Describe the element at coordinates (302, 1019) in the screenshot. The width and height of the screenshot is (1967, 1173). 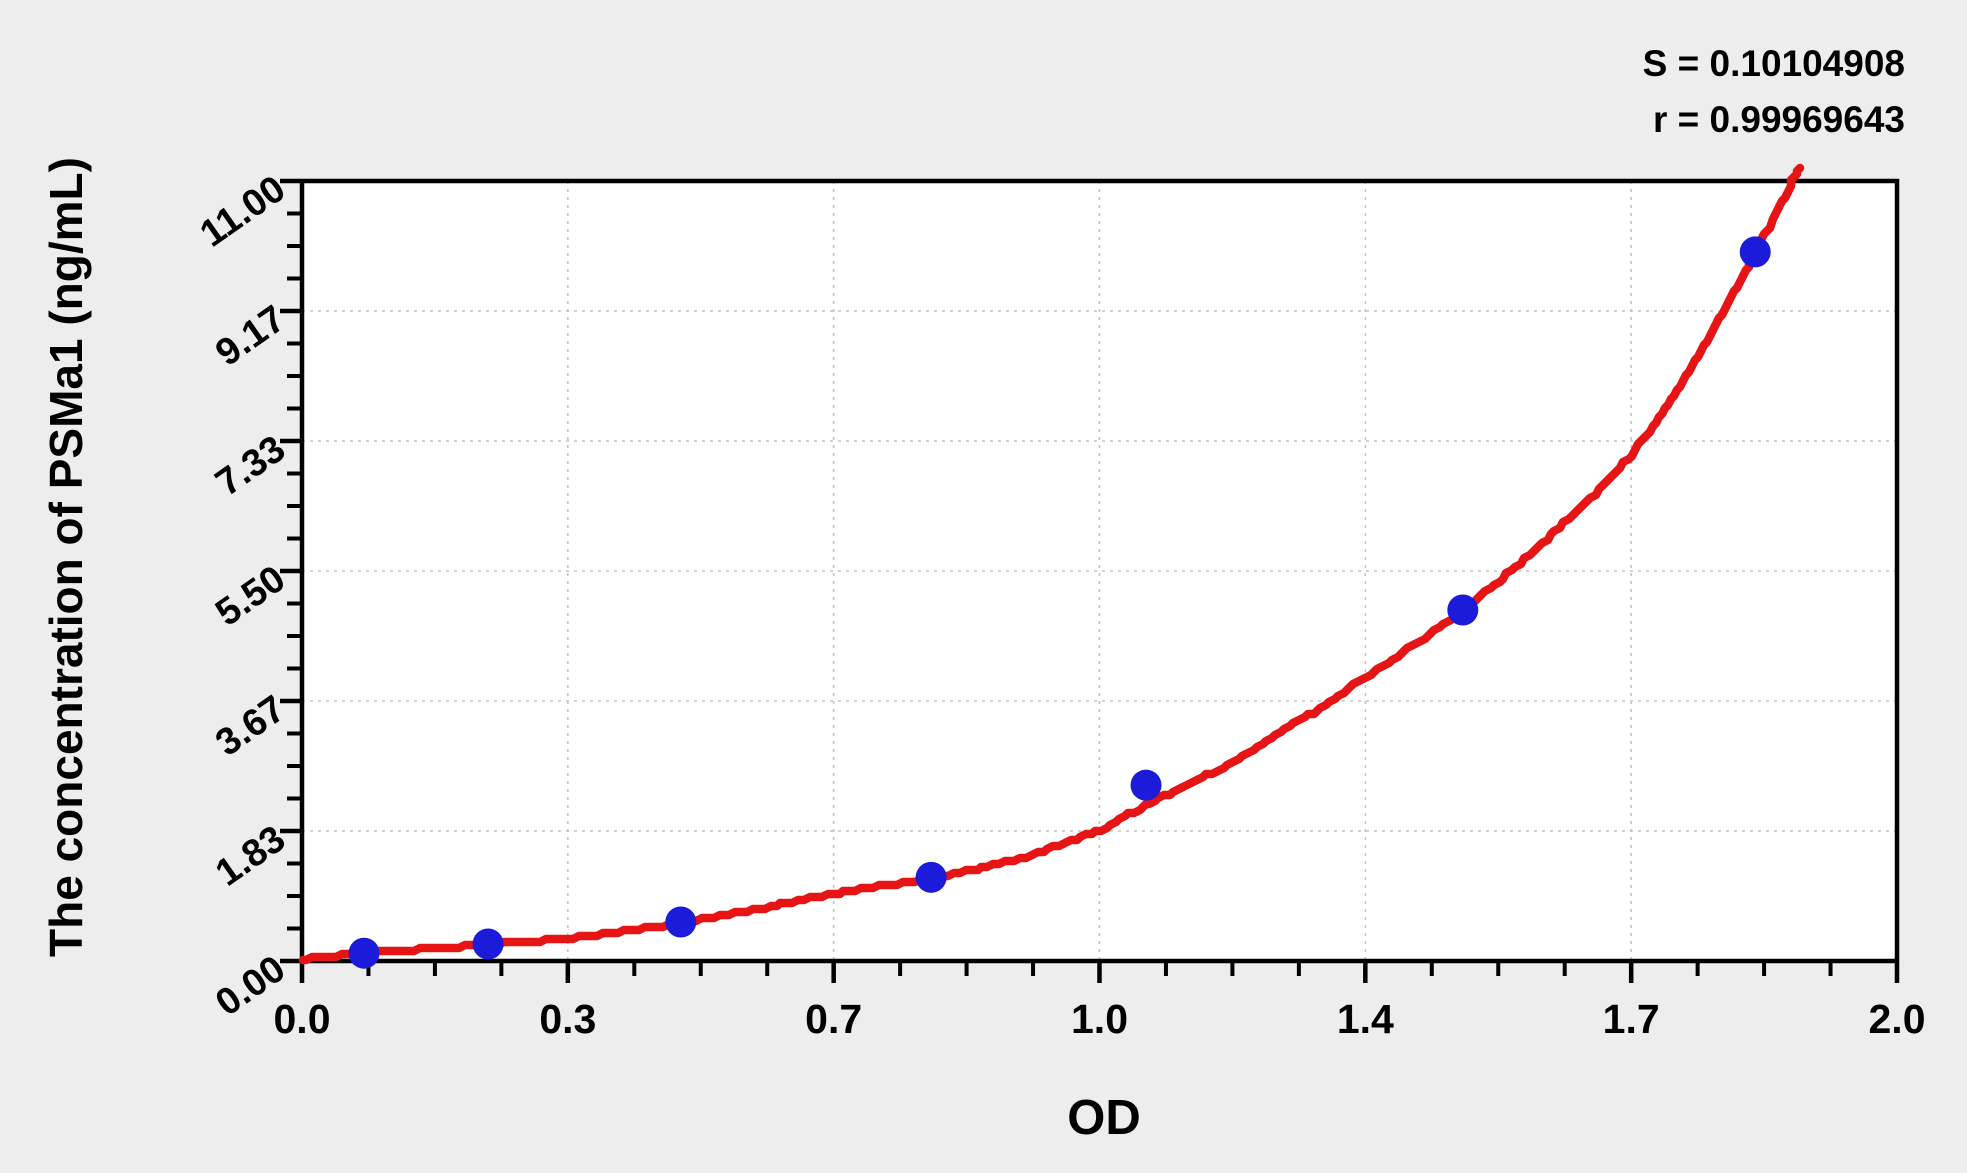
I see `x-tick-label: 0.0` at that location.